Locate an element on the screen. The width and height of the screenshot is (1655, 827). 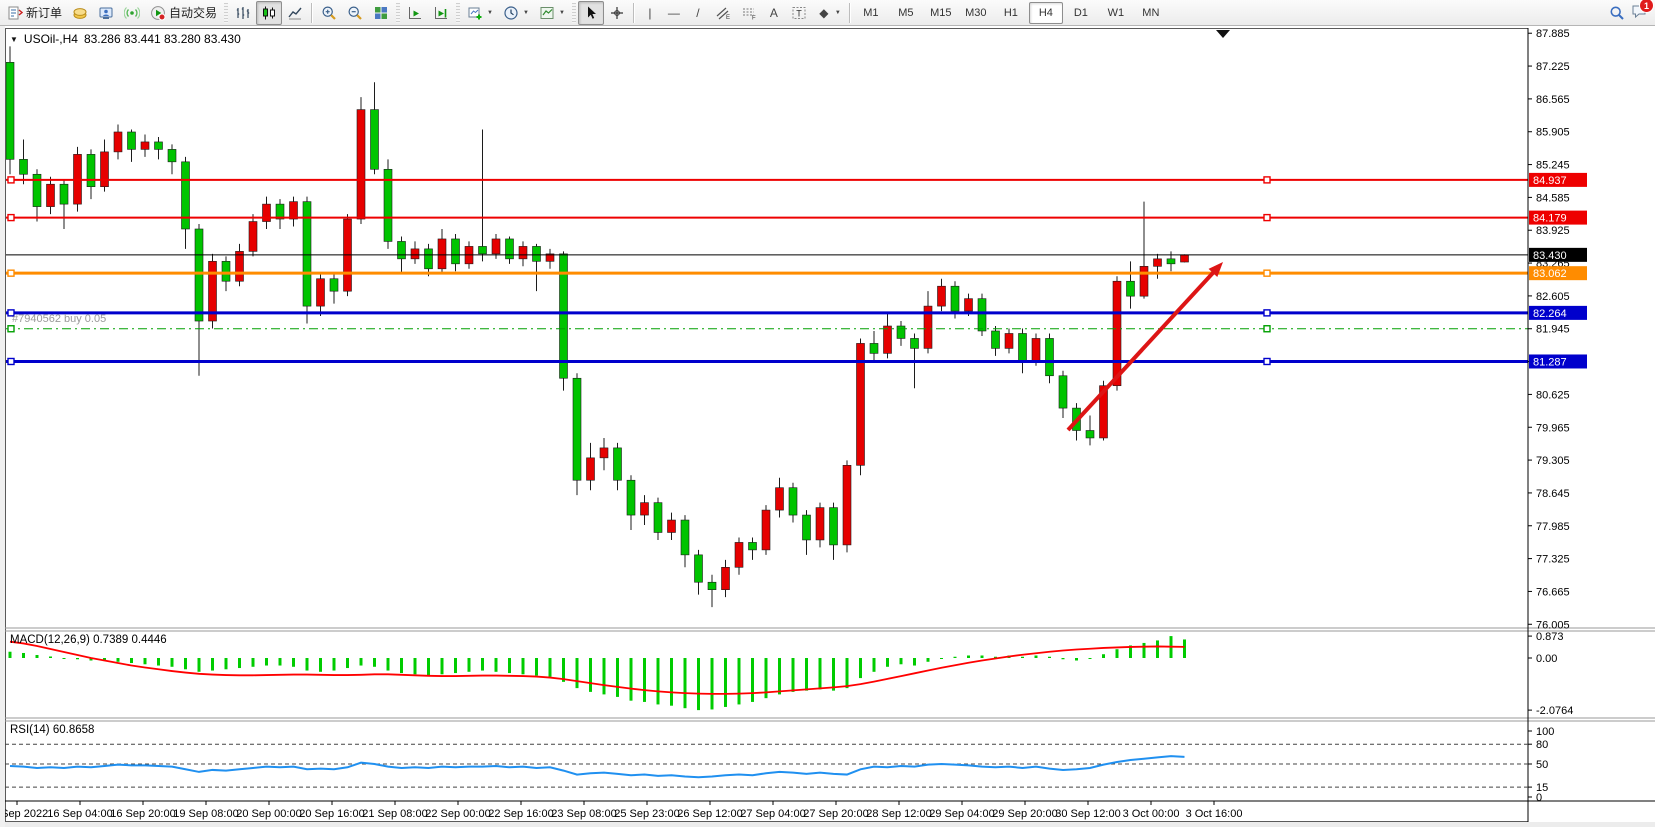
quotes-button is located at coordinates (80, 13).